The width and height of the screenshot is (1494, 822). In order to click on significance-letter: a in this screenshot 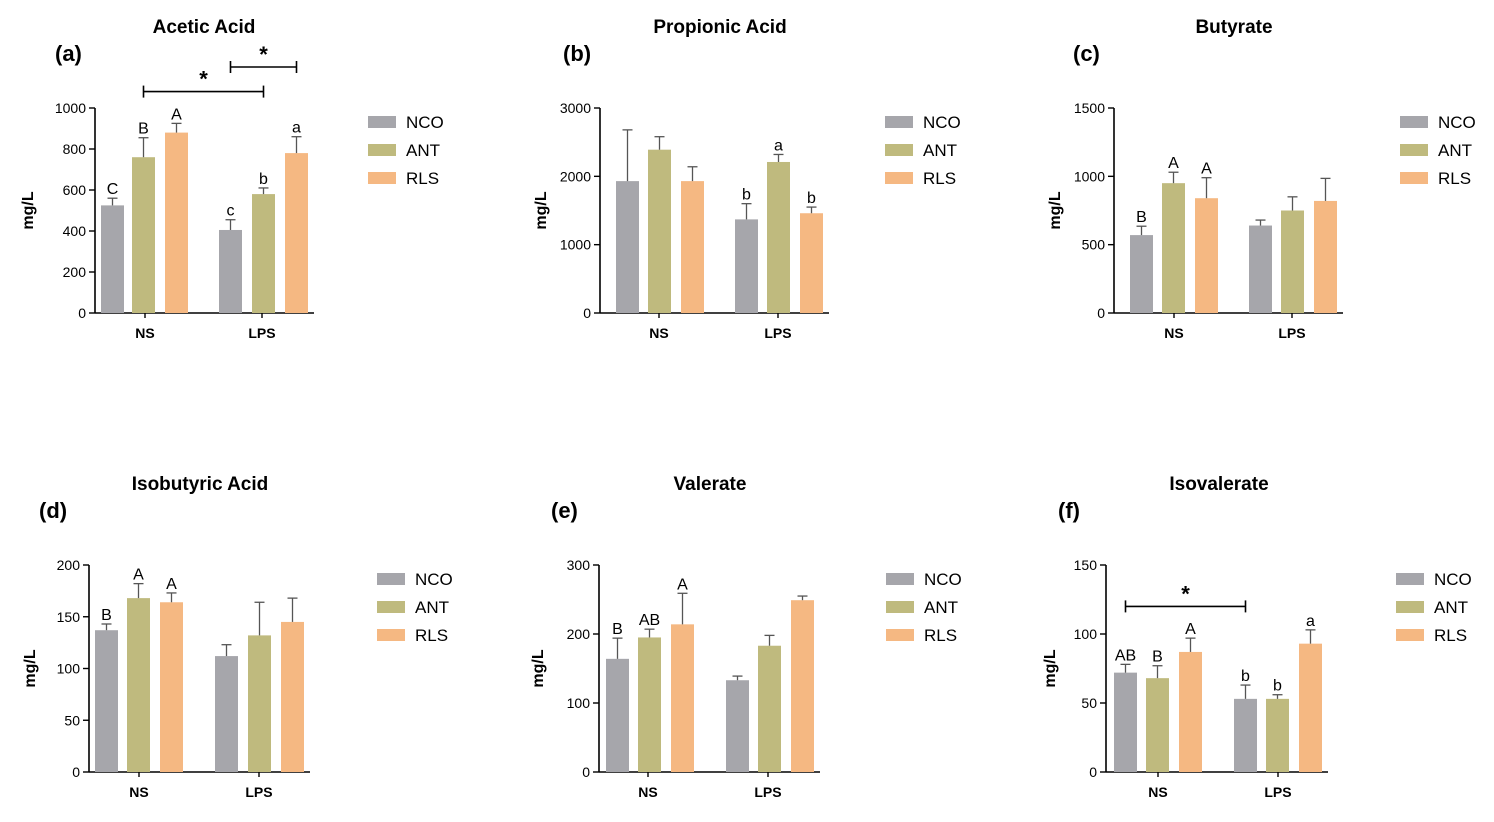, I will do `click(1310, 621)`.